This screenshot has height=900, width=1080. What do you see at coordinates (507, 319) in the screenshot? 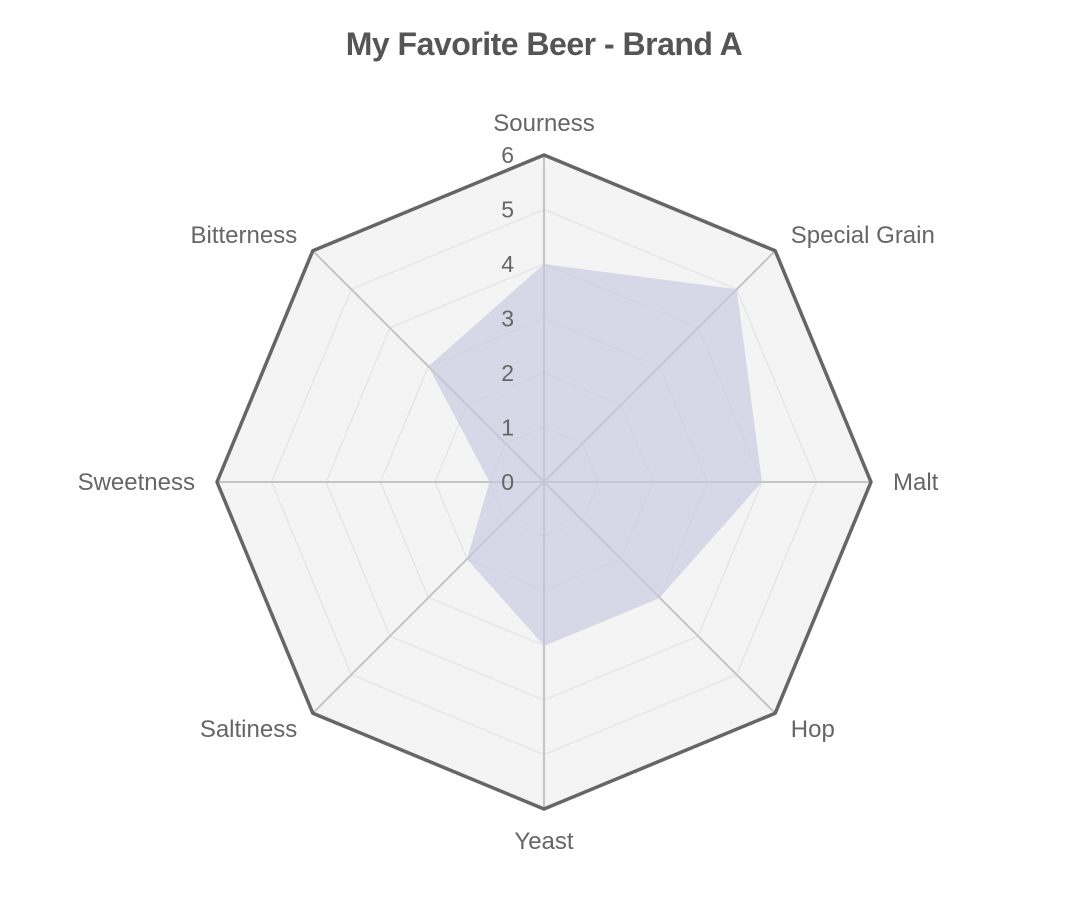
I see `tick-label: 3` at bounding box center [507, 319].